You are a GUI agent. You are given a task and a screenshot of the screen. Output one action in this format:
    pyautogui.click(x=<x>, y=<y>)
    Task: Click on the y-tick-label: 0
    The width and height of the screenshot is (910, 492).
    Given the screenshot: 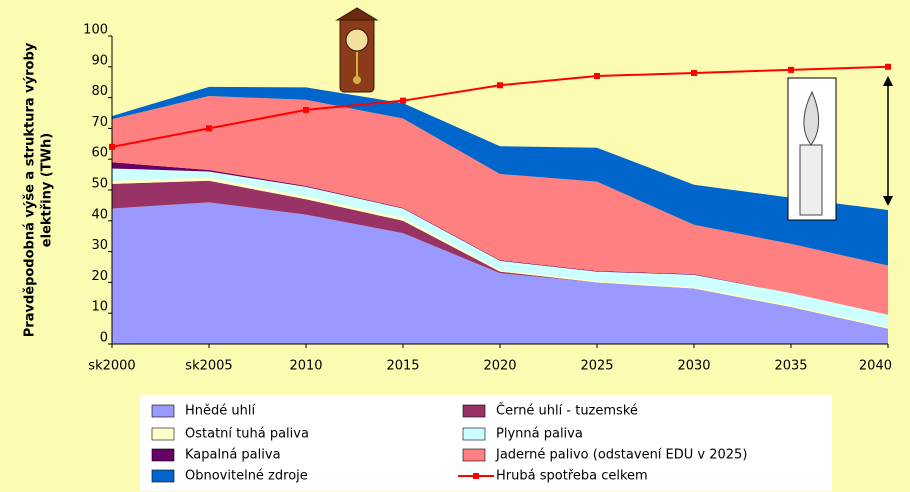 What is the action you would take?
    pyautogui.click(x=104, y=338)
    